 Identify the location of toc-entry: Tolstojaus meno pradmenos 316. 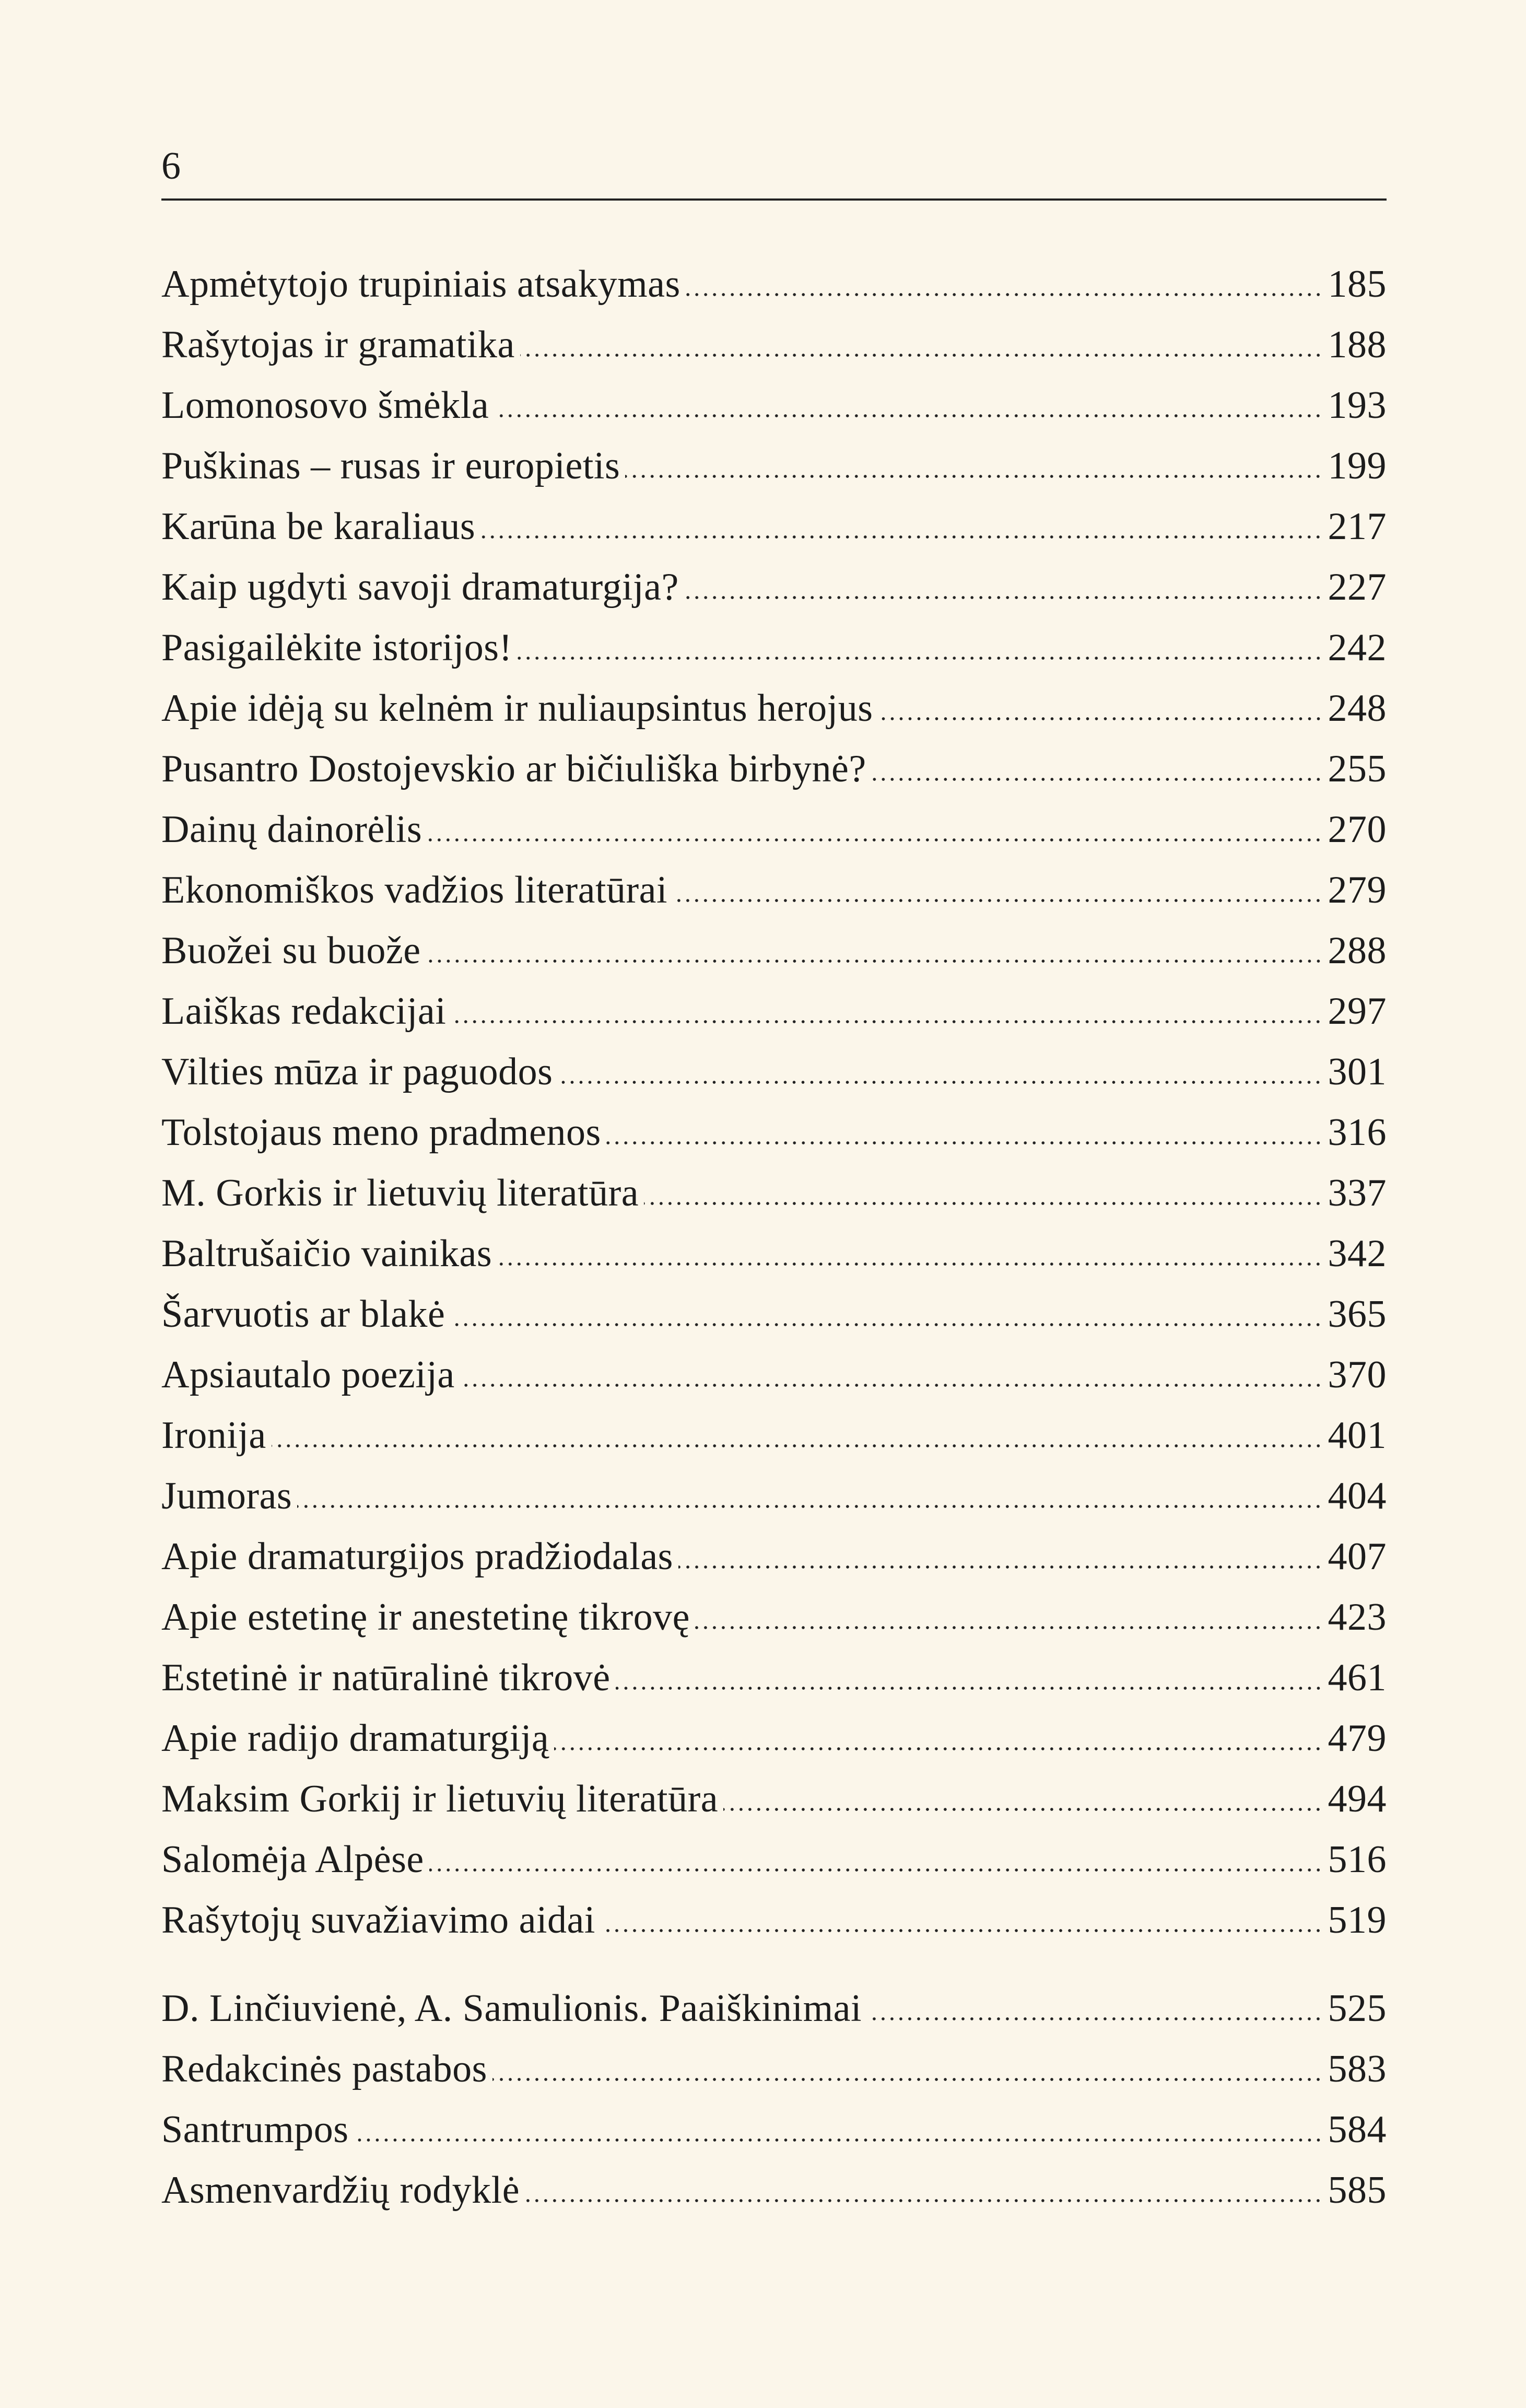
(774, 1132).